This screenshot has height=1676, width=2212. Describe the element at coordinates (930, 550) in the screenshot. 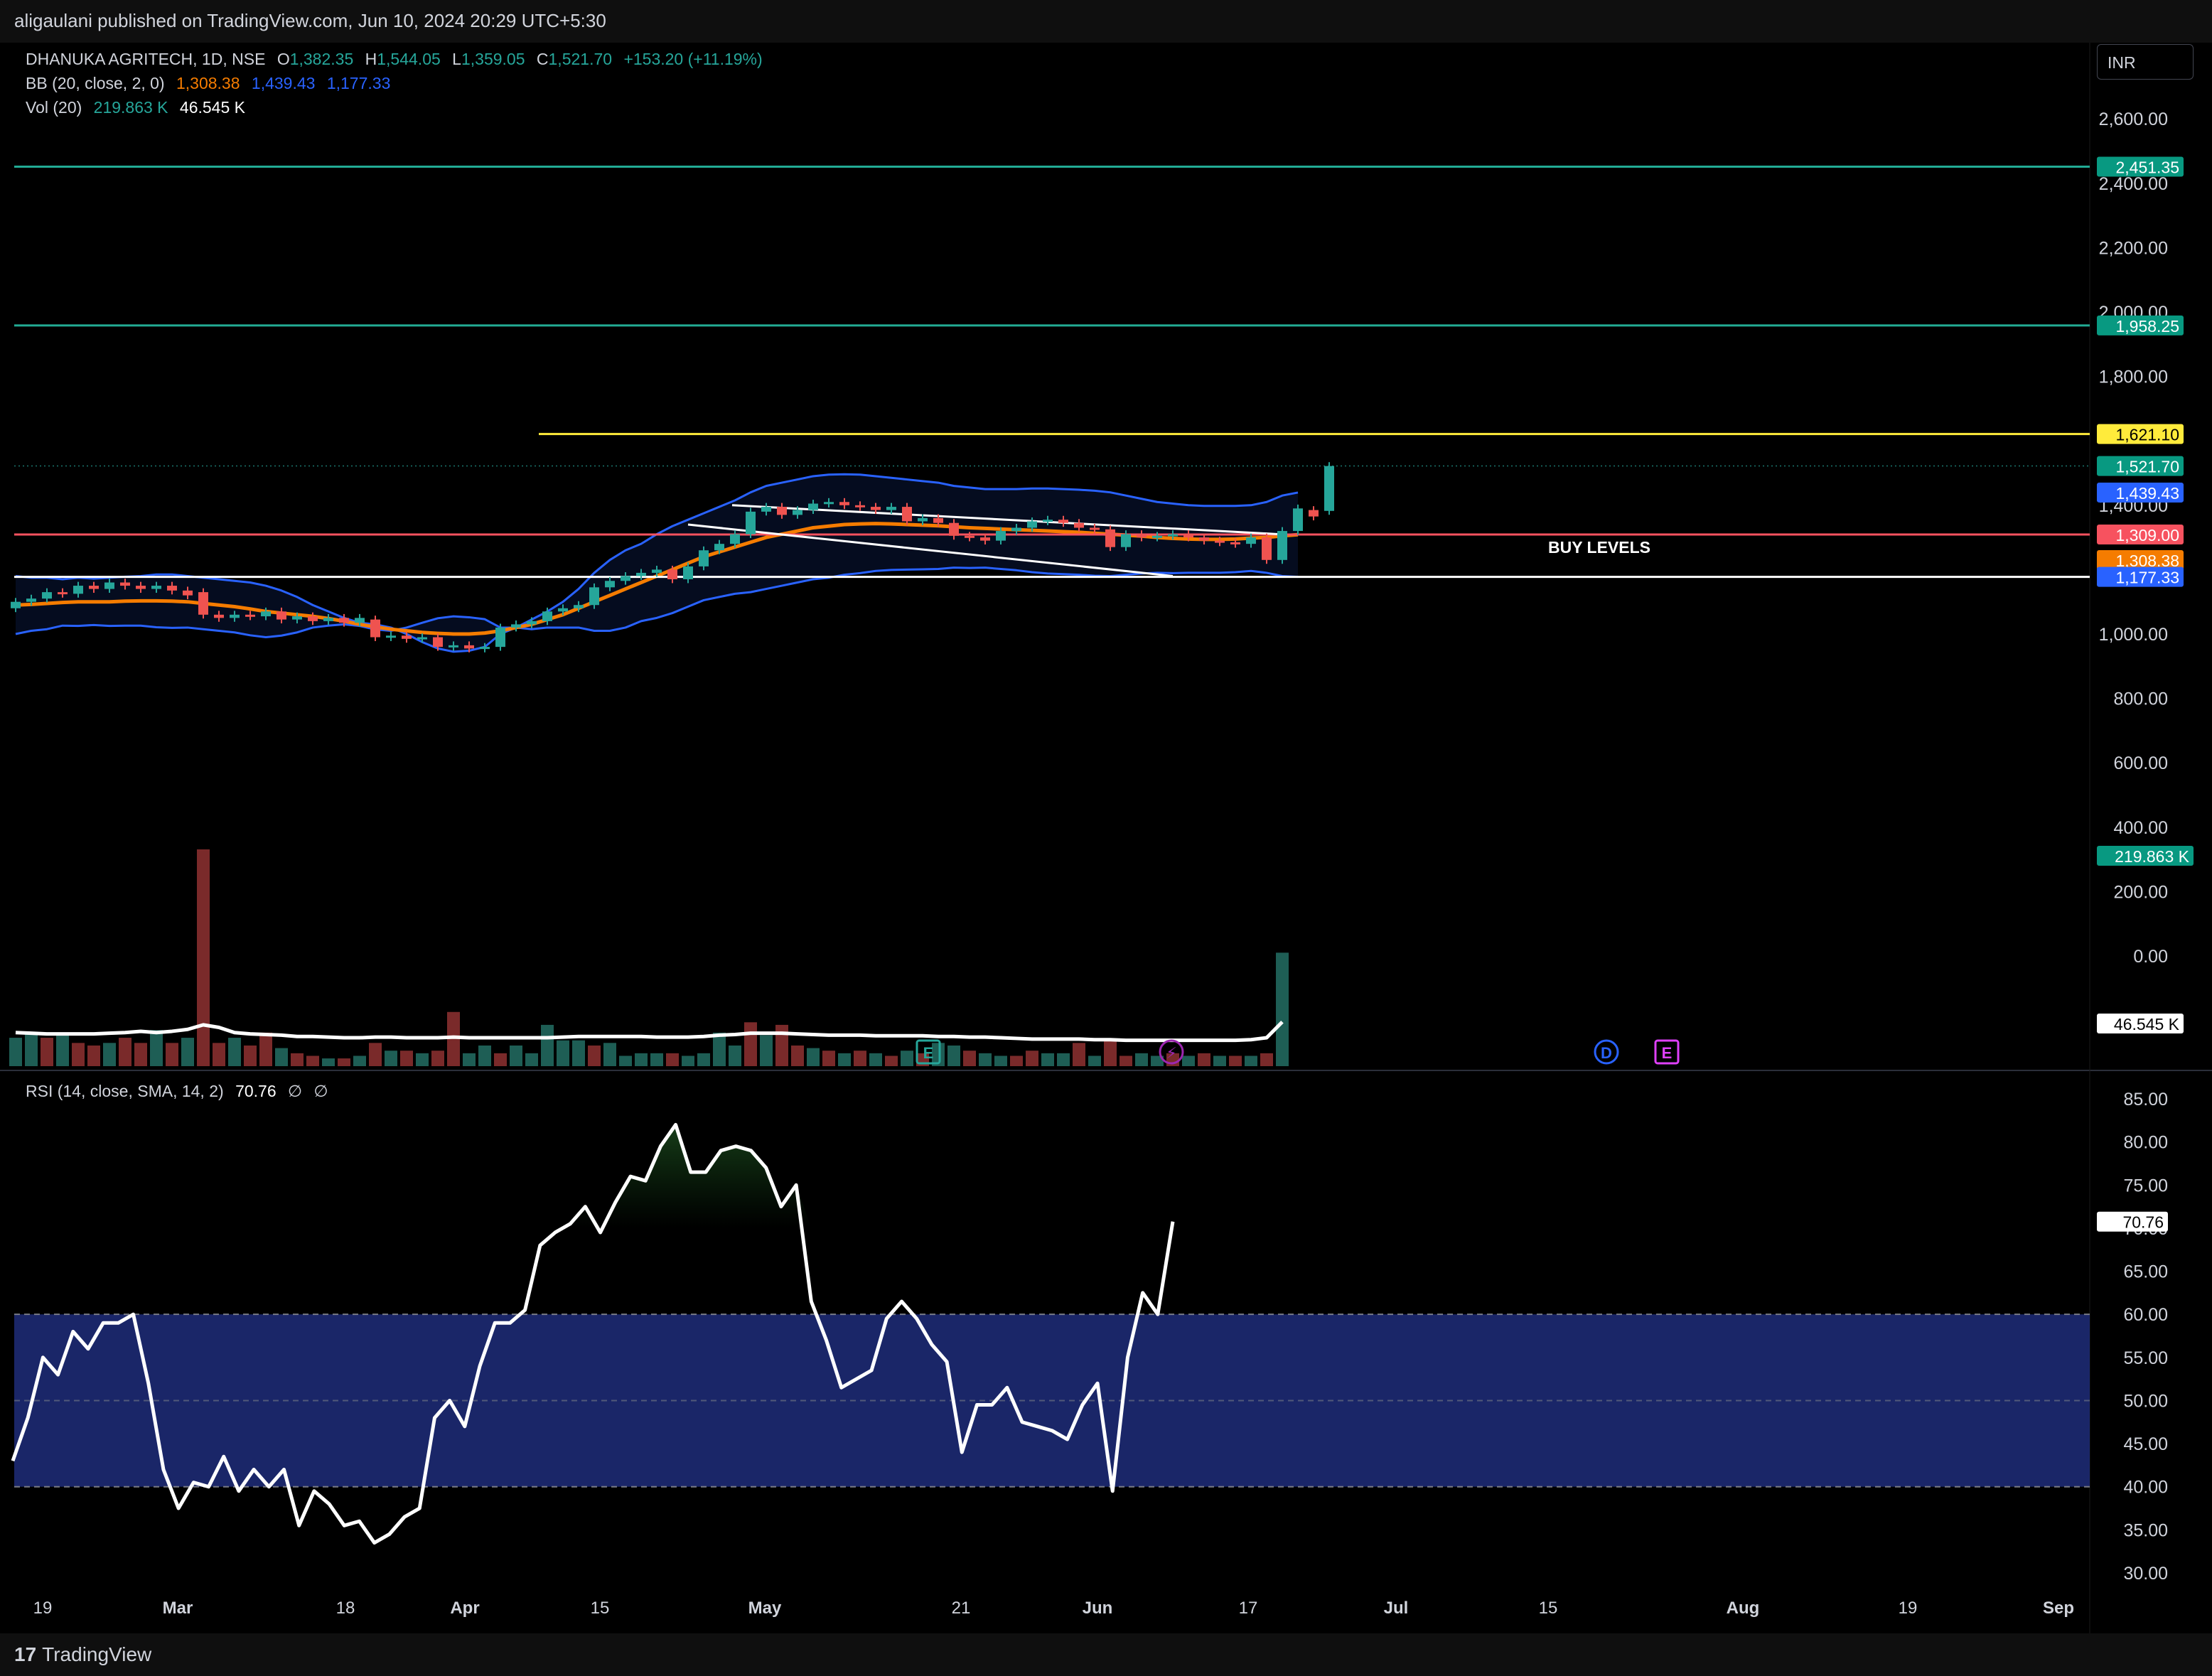

I see `channel-lower` at that location.